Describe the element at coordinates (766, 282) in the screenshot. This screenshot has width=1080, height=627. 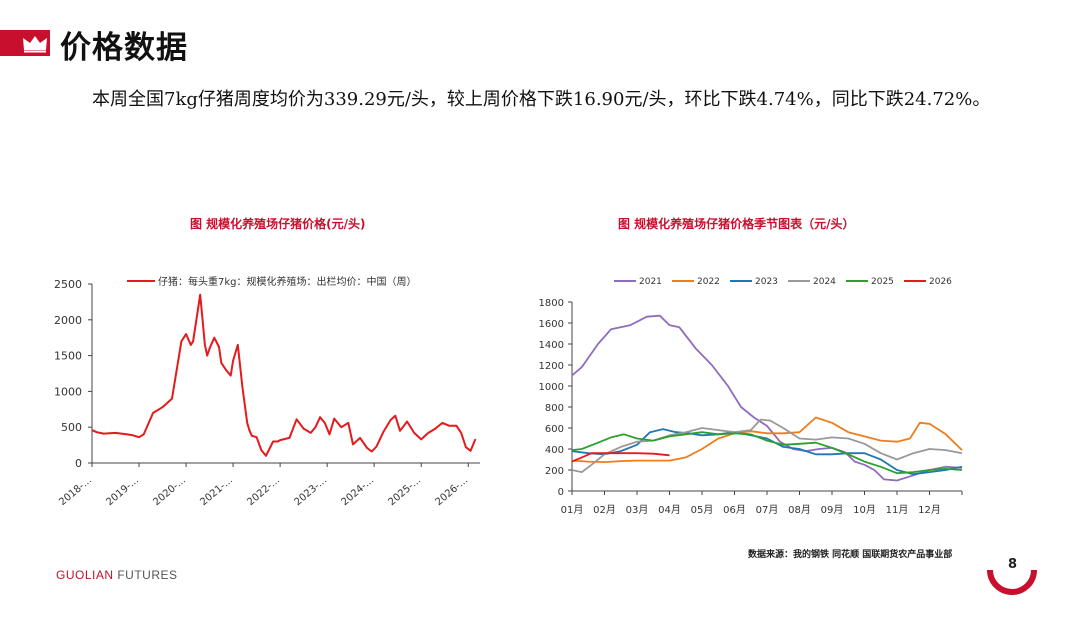
I see `chart2-legend-label-2023: 2023` at that location.